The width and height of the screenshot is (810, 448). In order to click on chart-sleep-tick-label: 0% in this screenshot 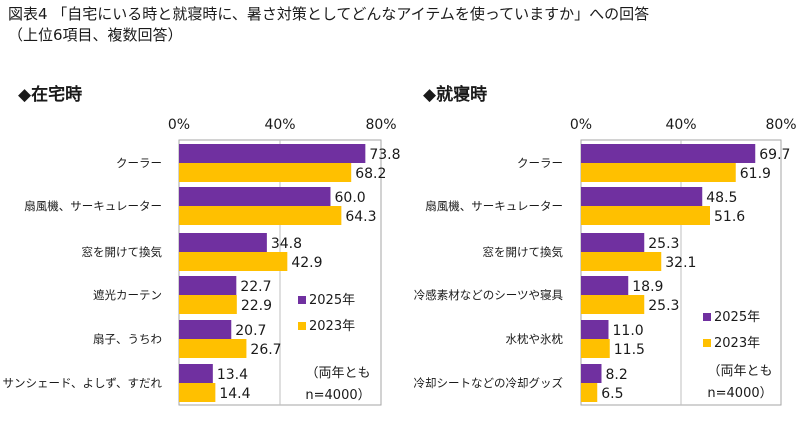, I will do `click(581, 125)`.